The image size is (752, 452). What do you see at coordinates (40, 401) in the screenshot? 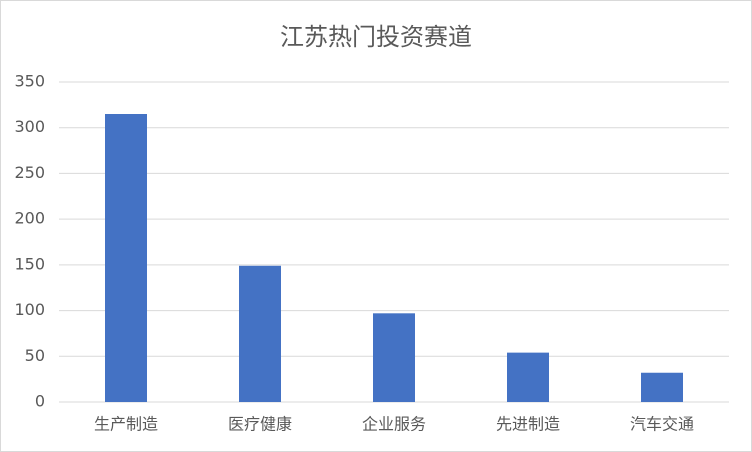
I see `y-tick-label: 0` at bounding box center [40, 401].